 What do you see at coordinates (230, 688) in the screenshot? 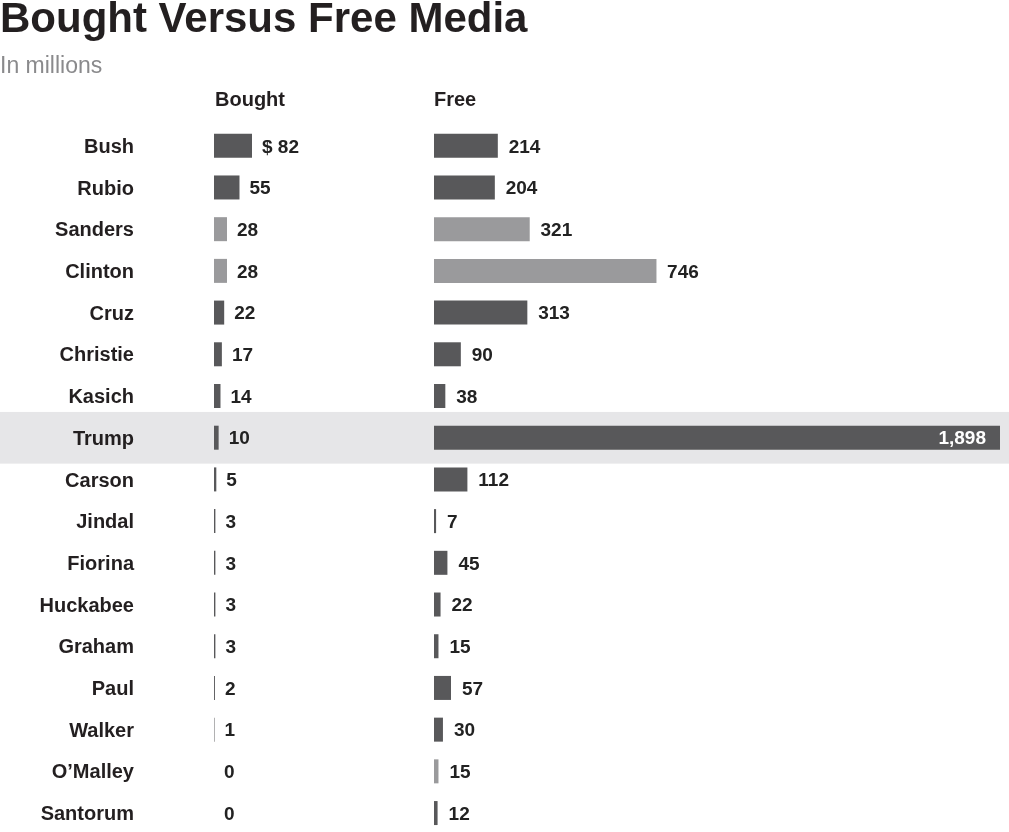
I see `data-label: 2` at bounding box center [230, 688].